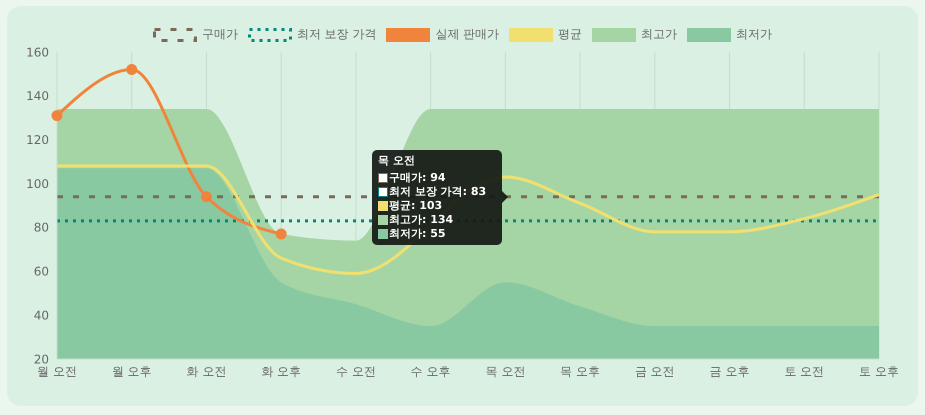 The height and width of the screenshot is (415, 925). What do you see at coordinates (659, 34) in the screenshot?
I see `legend-label: 최고가` at bounding box center [659, 34].